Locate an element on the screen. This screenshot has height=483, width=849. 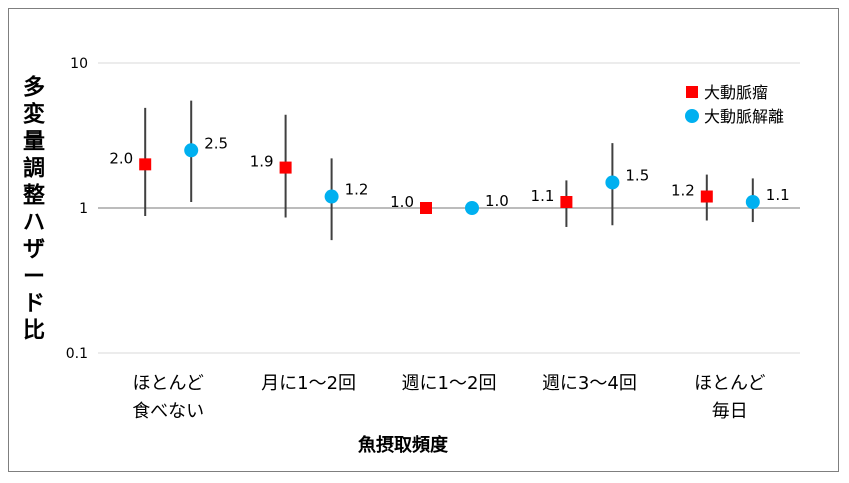
y-tick-label: 1 is located at coordinates (83, 209).